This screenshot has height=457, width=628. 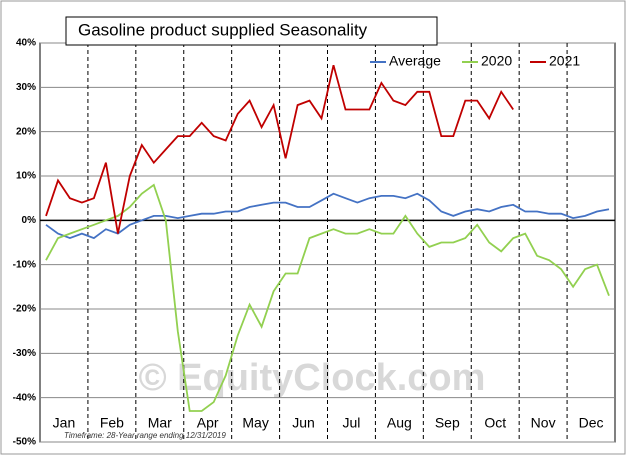 What do you see at coordinates (352, 423) in the screenshot?
I see `x-tick-label: Jul` at bounding box center [352, 423].